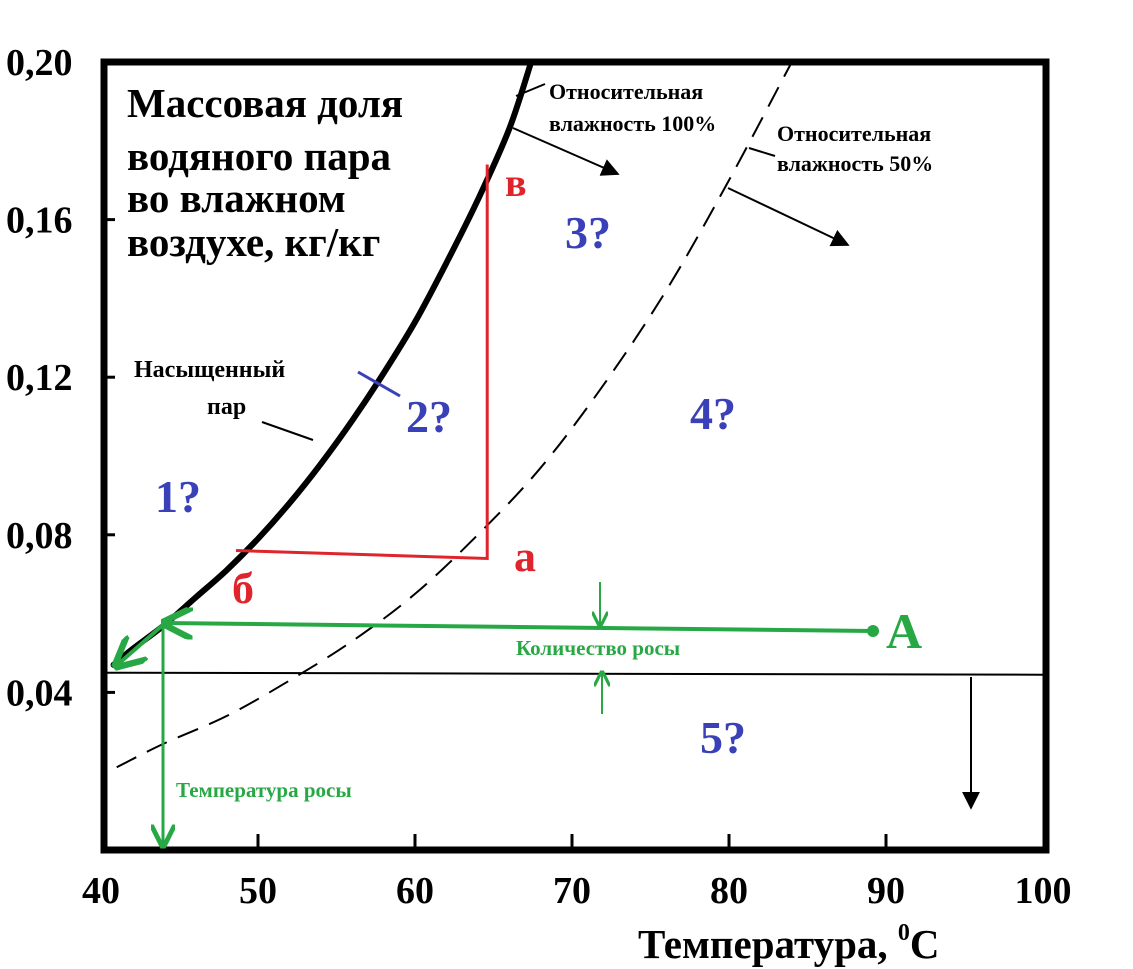 The height and width of the screenshot is (969, 1133). Describe the element at coordinates (209, 370) in the screenshot. I see `saturated-label-1: Насыщенный` at that location.